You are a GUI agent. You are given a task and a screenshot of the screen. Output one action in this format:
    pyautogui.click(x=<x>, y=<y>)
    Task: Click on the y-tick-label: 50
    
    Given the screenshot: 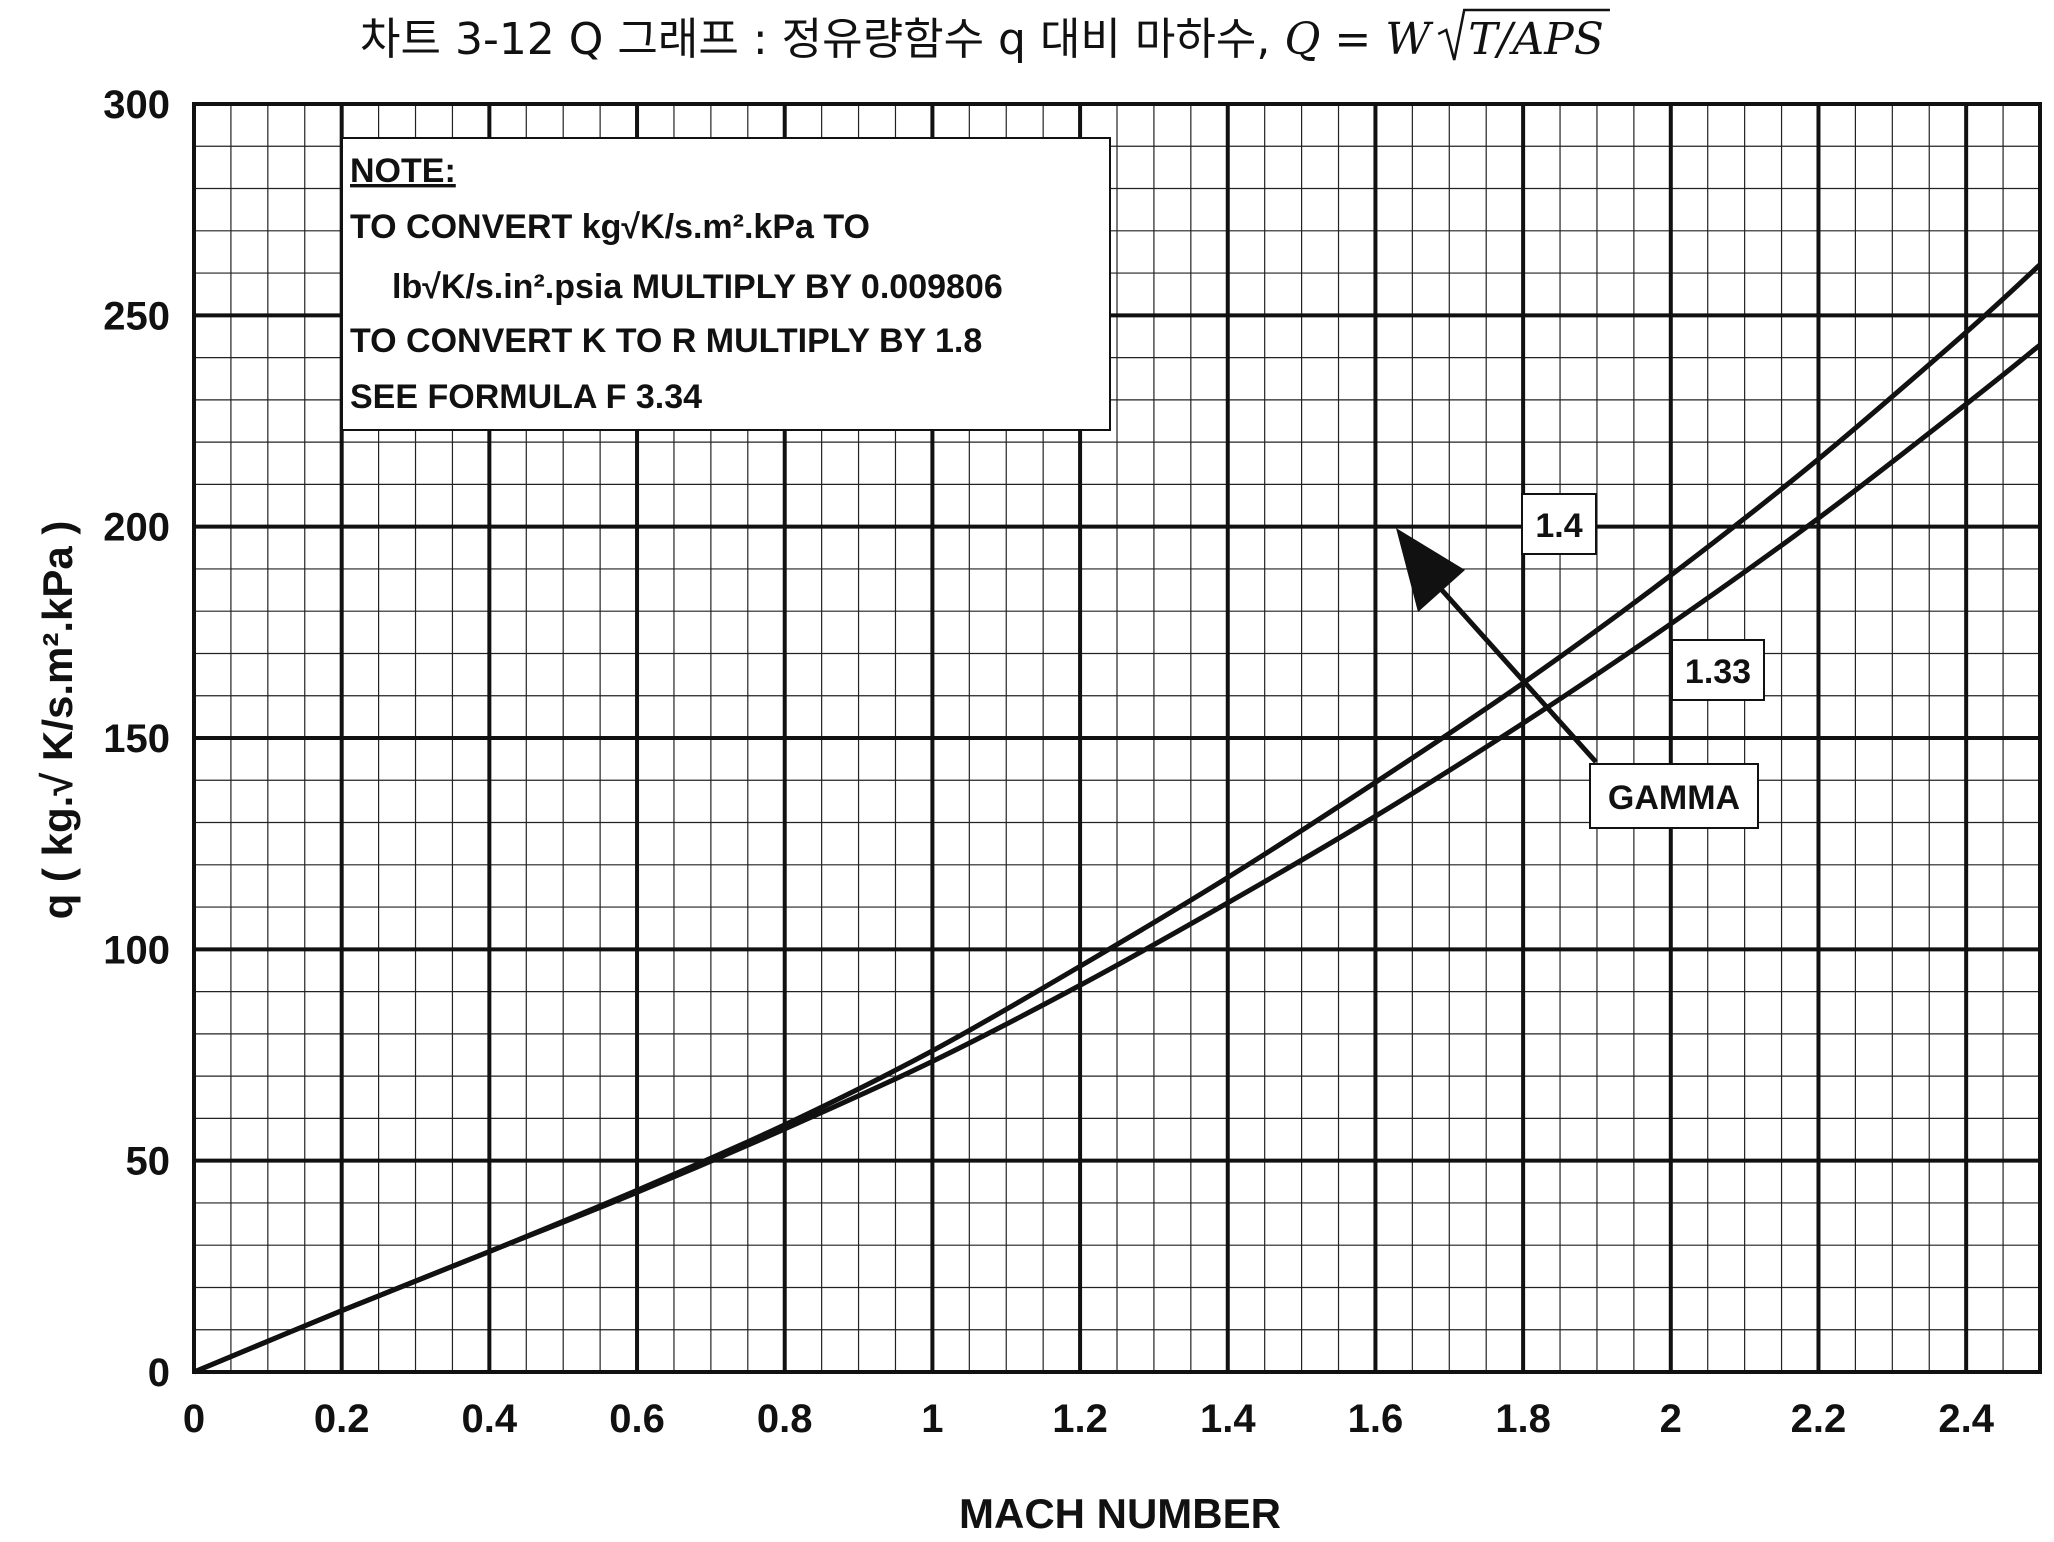 What is the action you would take?
    pyautogui.click(x=148, y=1162)
    